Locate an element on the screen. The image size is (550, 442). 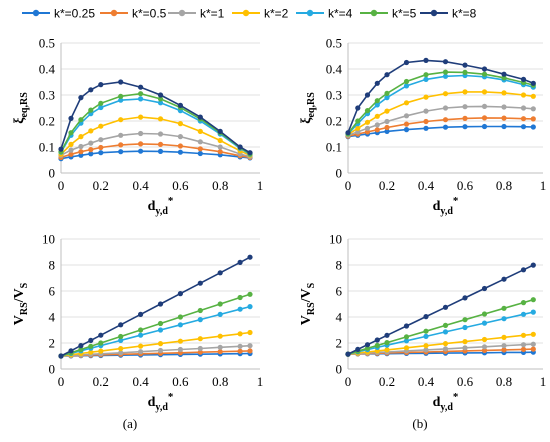
x-tick-label: 0 is located at coordinates (348, 185).